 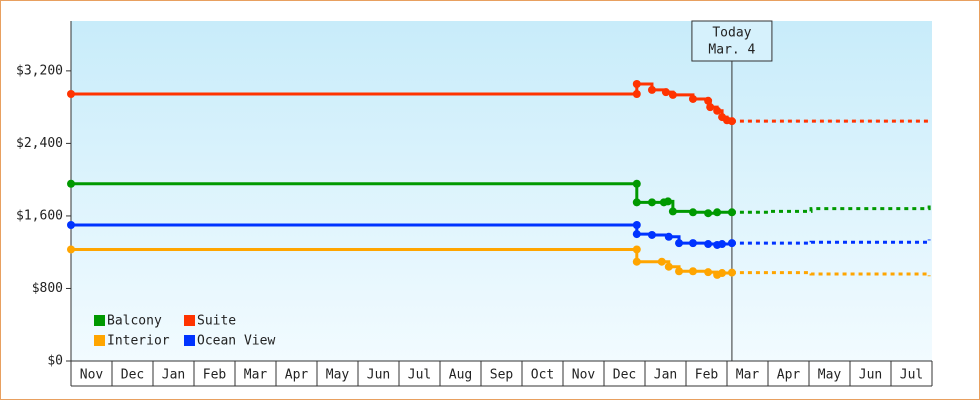 I want to click on today-date: Mar. 4, so click(x=731, y=50).